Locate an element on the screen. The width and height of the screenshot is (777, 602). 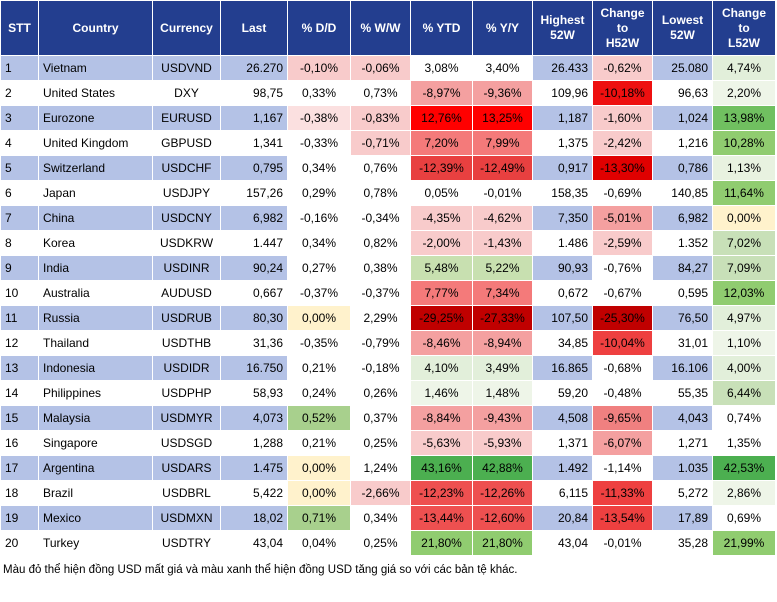
table-cell: 0,29% is located at coordinates (319, 193).